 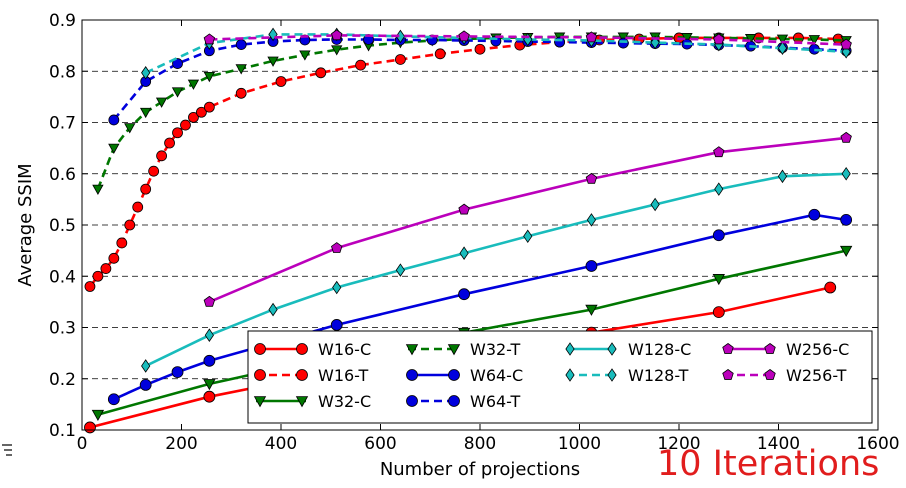 What do you see at coordinates (343, 375) in the screenshot?
I see `legend-label: W16-T` at bounding box center [343, 375].